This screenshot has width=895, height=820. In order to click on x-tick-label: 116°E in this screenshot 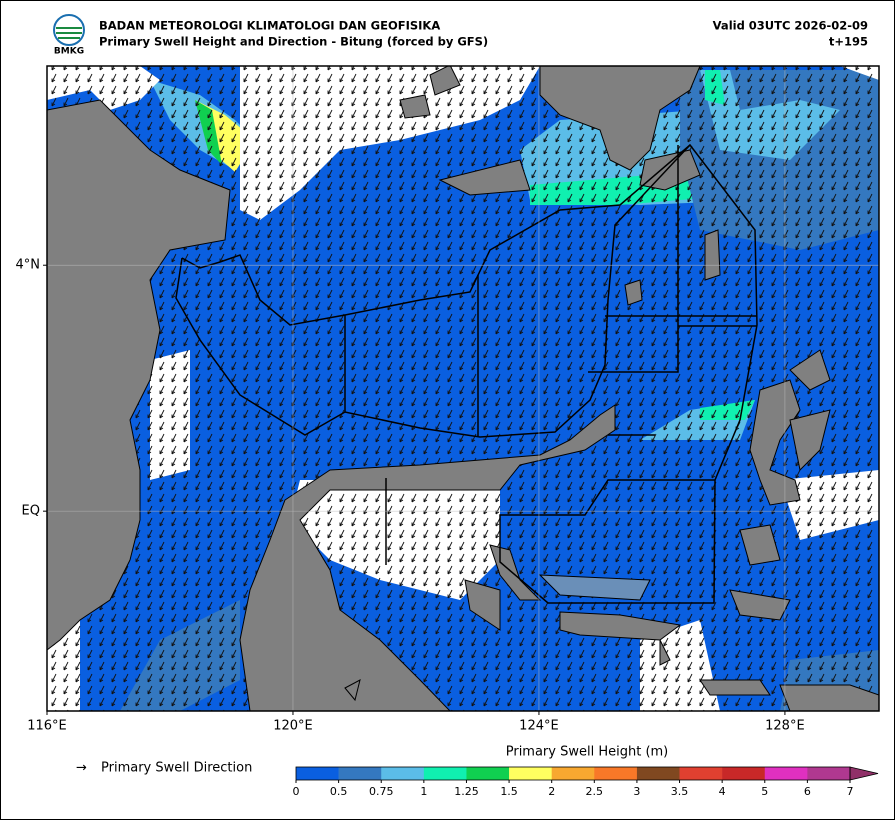, I will do `click(47, 726)`.